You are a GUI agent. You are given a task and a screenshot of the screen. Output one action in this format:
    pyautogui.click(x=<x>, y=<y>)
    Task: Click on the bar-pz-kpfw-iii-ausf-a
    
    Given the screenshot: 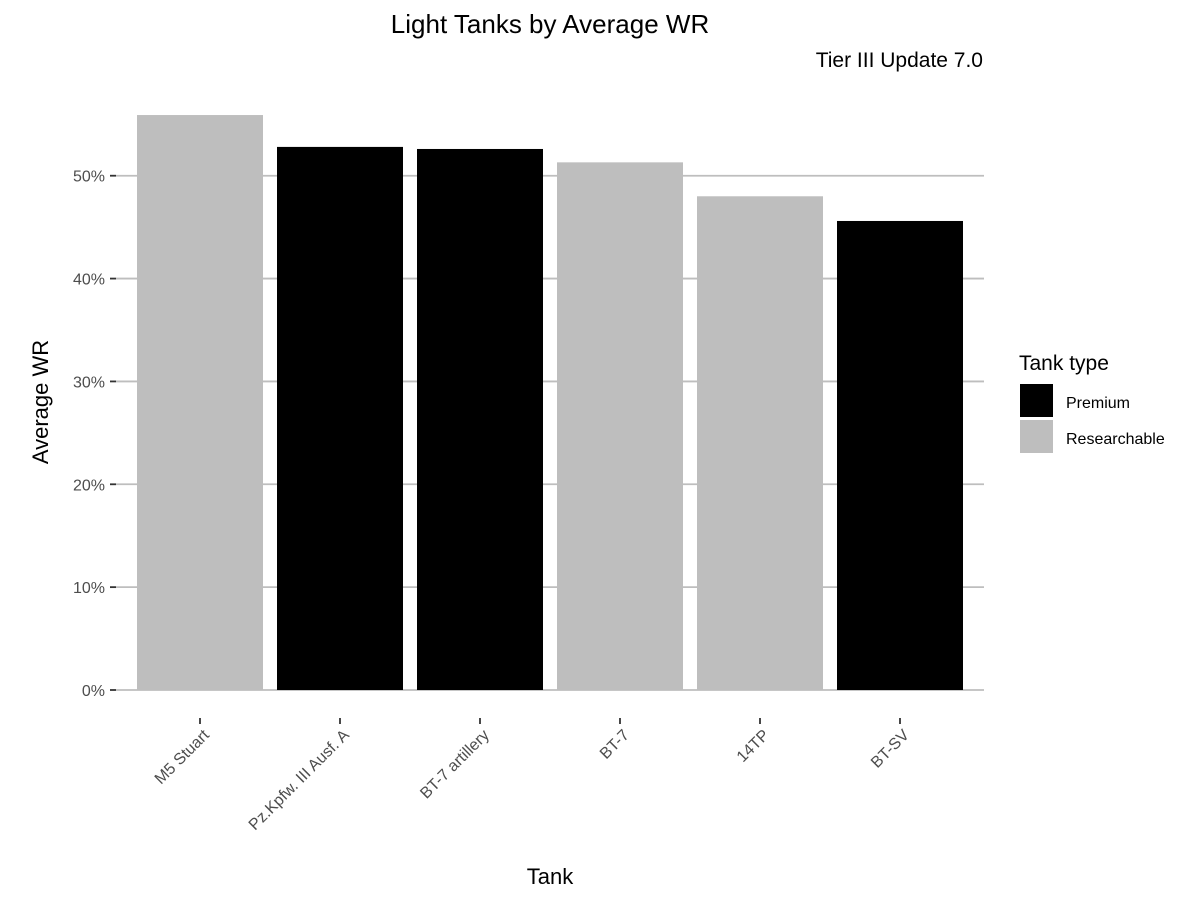 What is the action you would take?
    pyautogui.click(x=340, y=418)
    